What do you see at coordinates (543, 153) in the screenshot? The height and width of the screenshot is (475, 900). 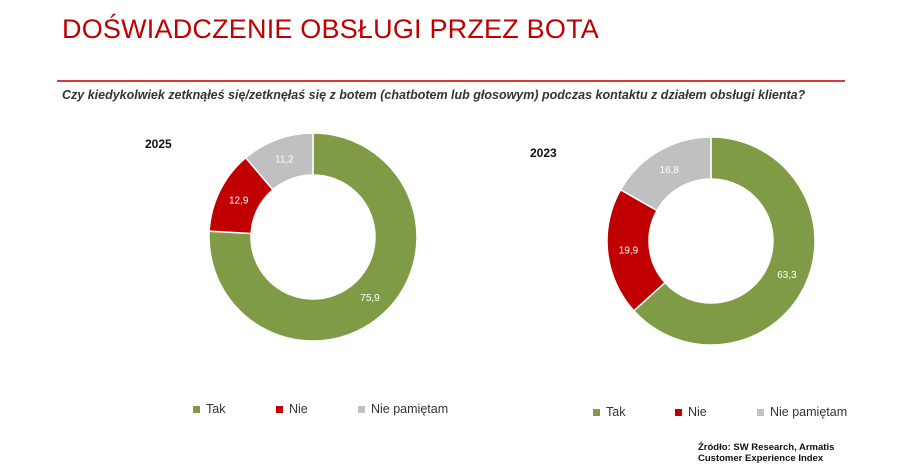 I see `chart-2023-title: 2023` at bounding box center [543, 153].